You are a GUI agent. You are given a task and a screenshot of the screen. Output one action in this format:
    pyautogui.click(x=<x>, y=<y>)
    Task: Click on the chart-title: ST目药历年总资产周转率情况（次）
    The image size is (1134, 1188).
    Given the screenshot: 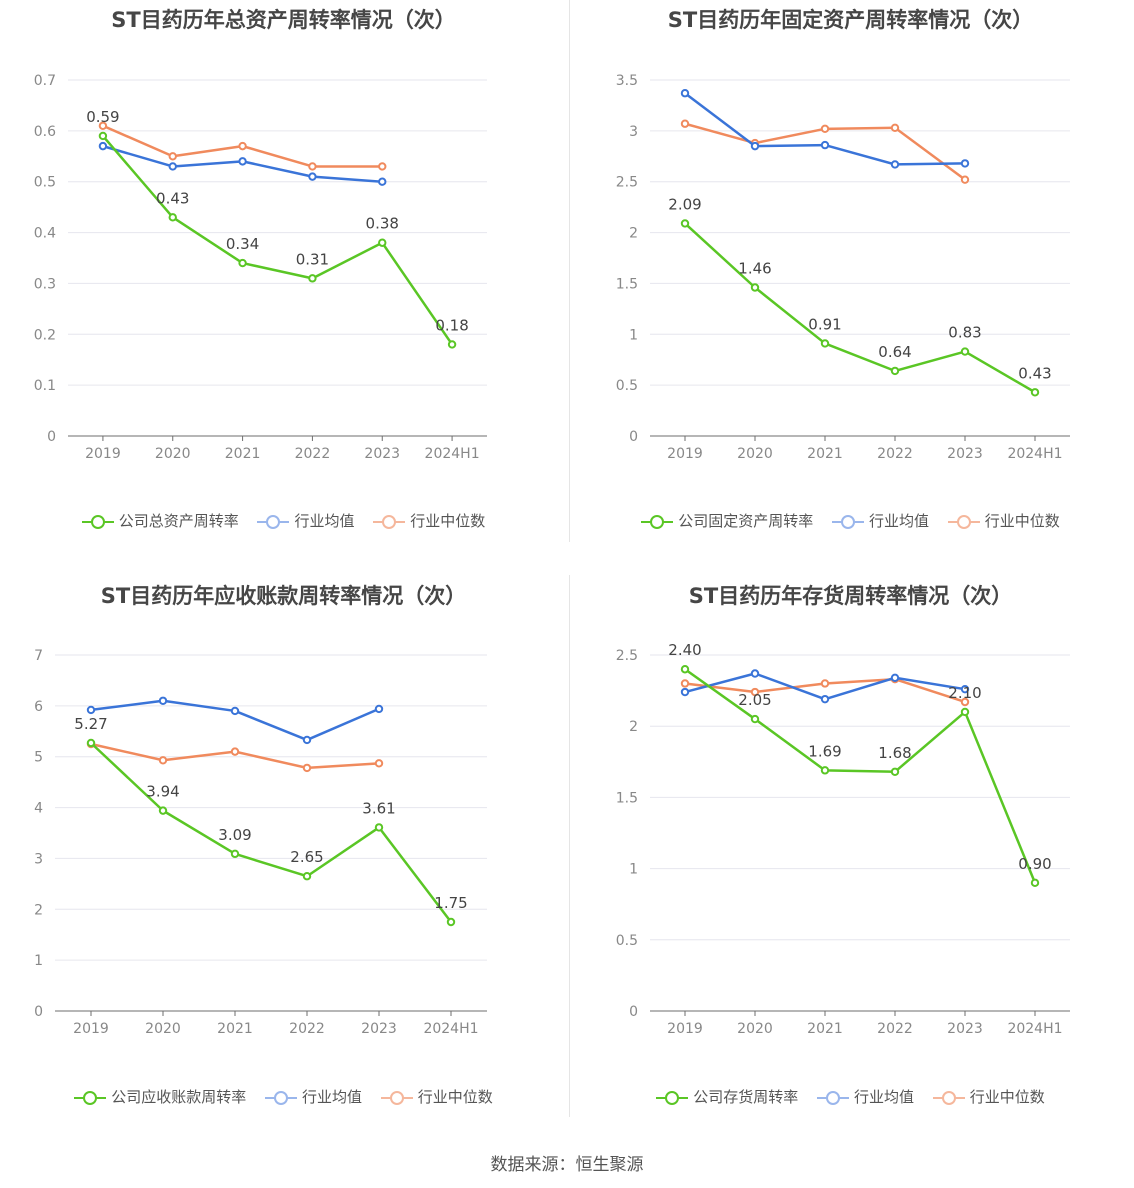 What is the action you would take?
    pyautogui.click(x=283, y=20)
    